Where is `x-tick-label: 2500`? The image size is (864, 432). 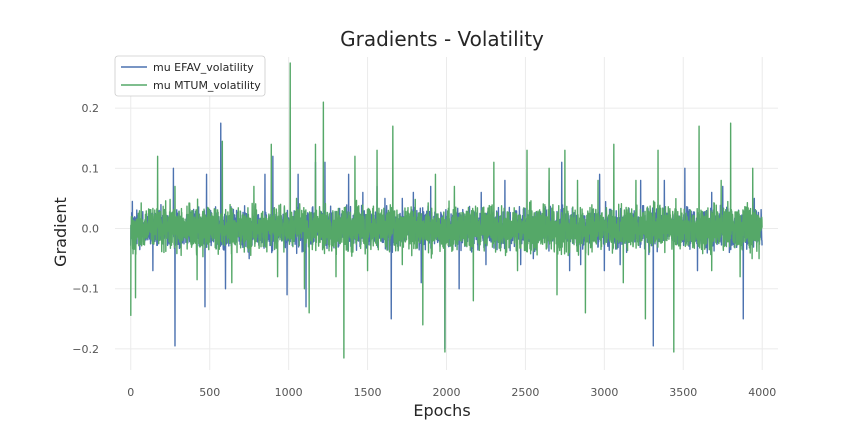 x-tick-label: 2500 is located at coordinates (525, 392).